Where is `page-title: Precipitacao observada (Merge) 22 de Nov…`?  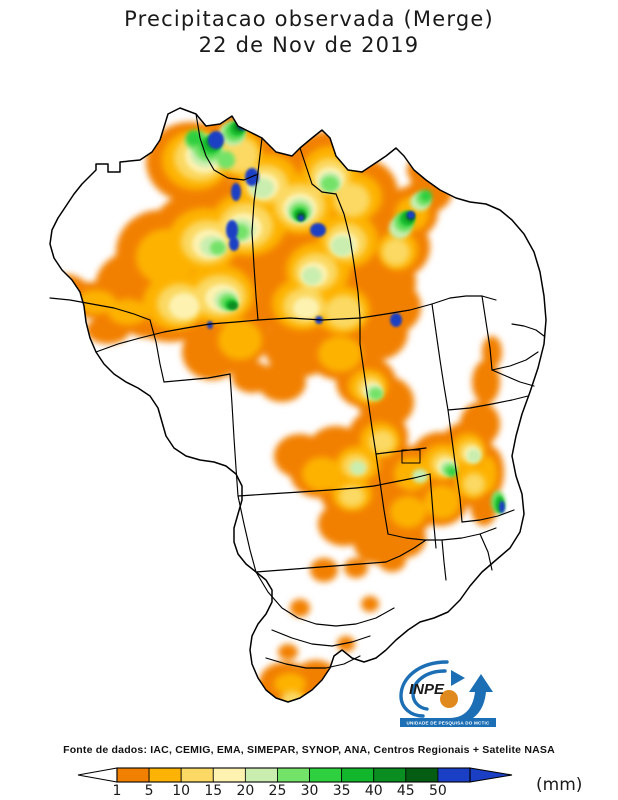 page-title: Precipitacao observada (Merge) 22 de Nov… is located at coordinates (309, 32).